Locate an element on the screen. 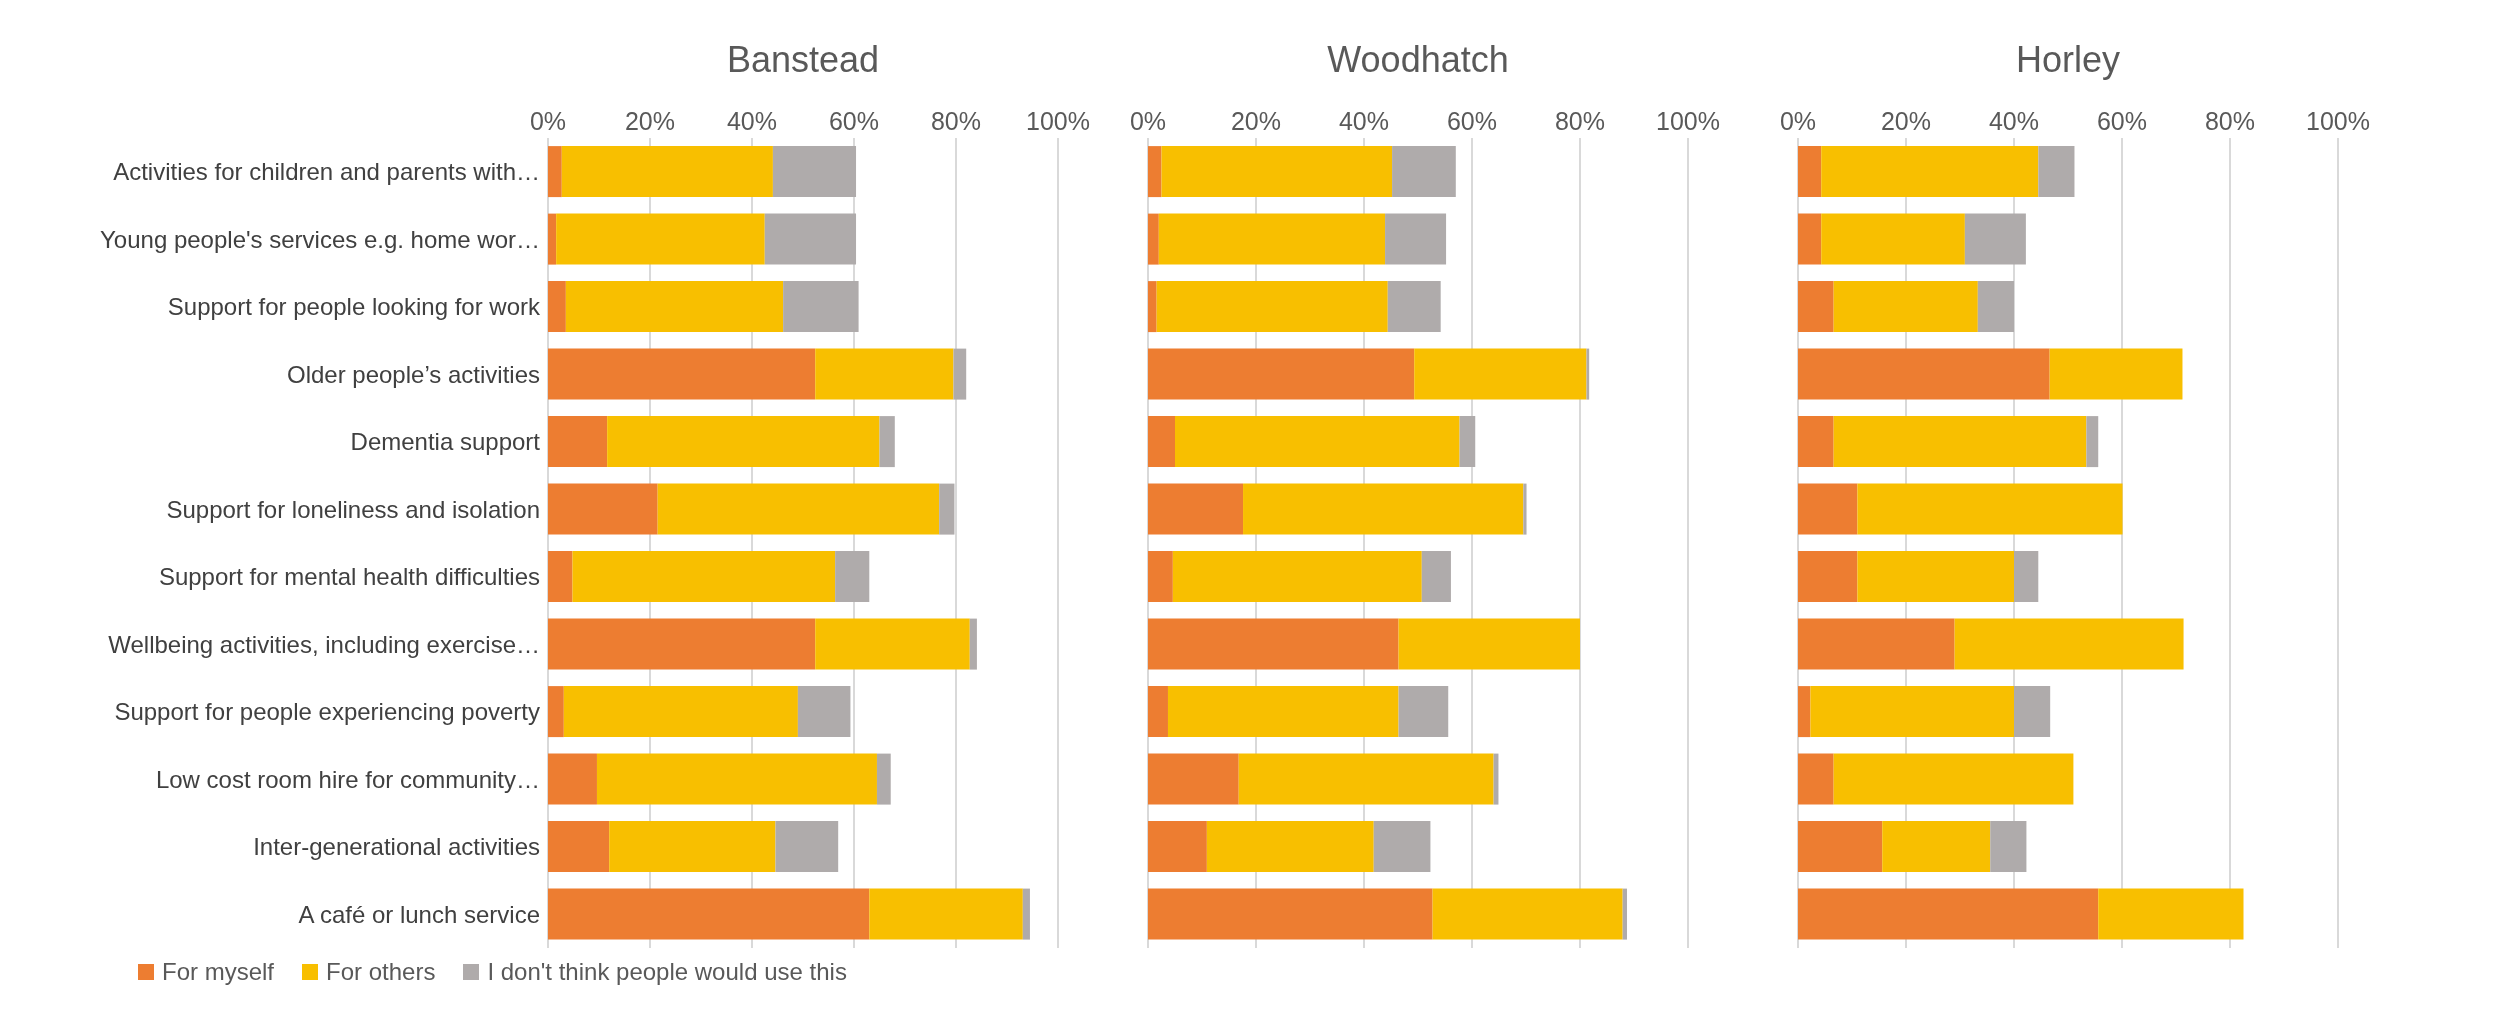 The height and width of the screenshot is (1017, 2509). y-tick-label: Support for loneliness and isolation is located at coordinates (353, 509).